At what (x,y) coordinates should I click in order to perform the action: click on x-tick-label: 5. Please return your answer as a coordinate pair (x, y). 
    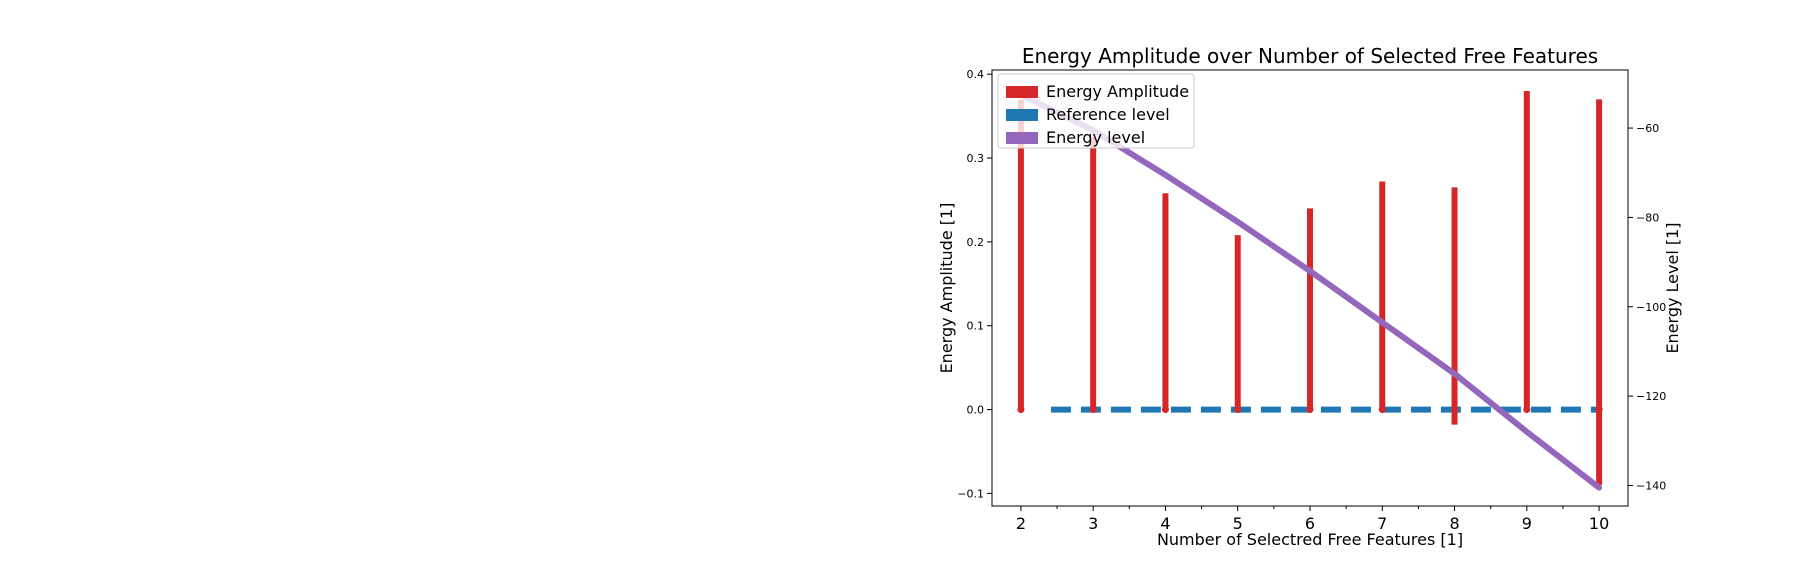
    Looking at the image, I should click on (1238, 523).